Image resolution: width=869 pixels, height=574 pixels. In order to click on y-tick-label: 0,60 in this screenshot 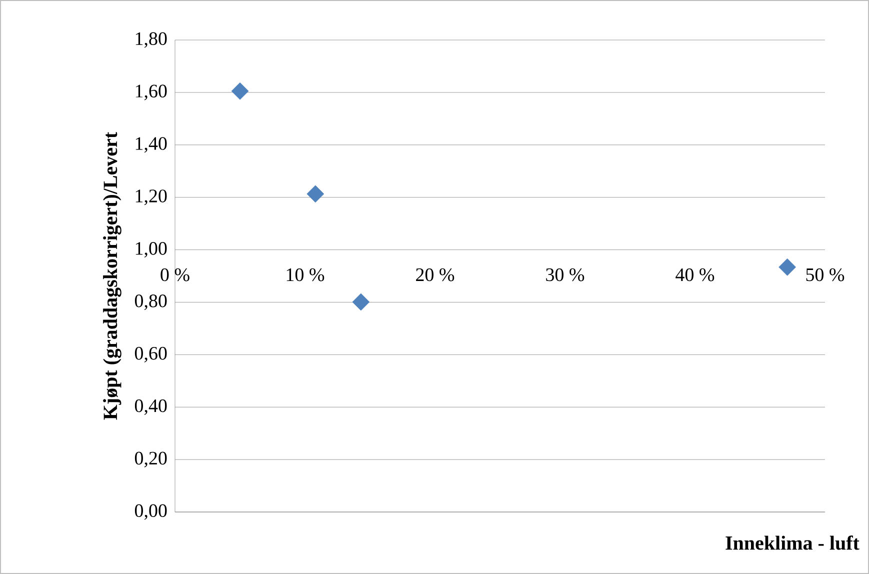, I will do `click(150, 354)`.